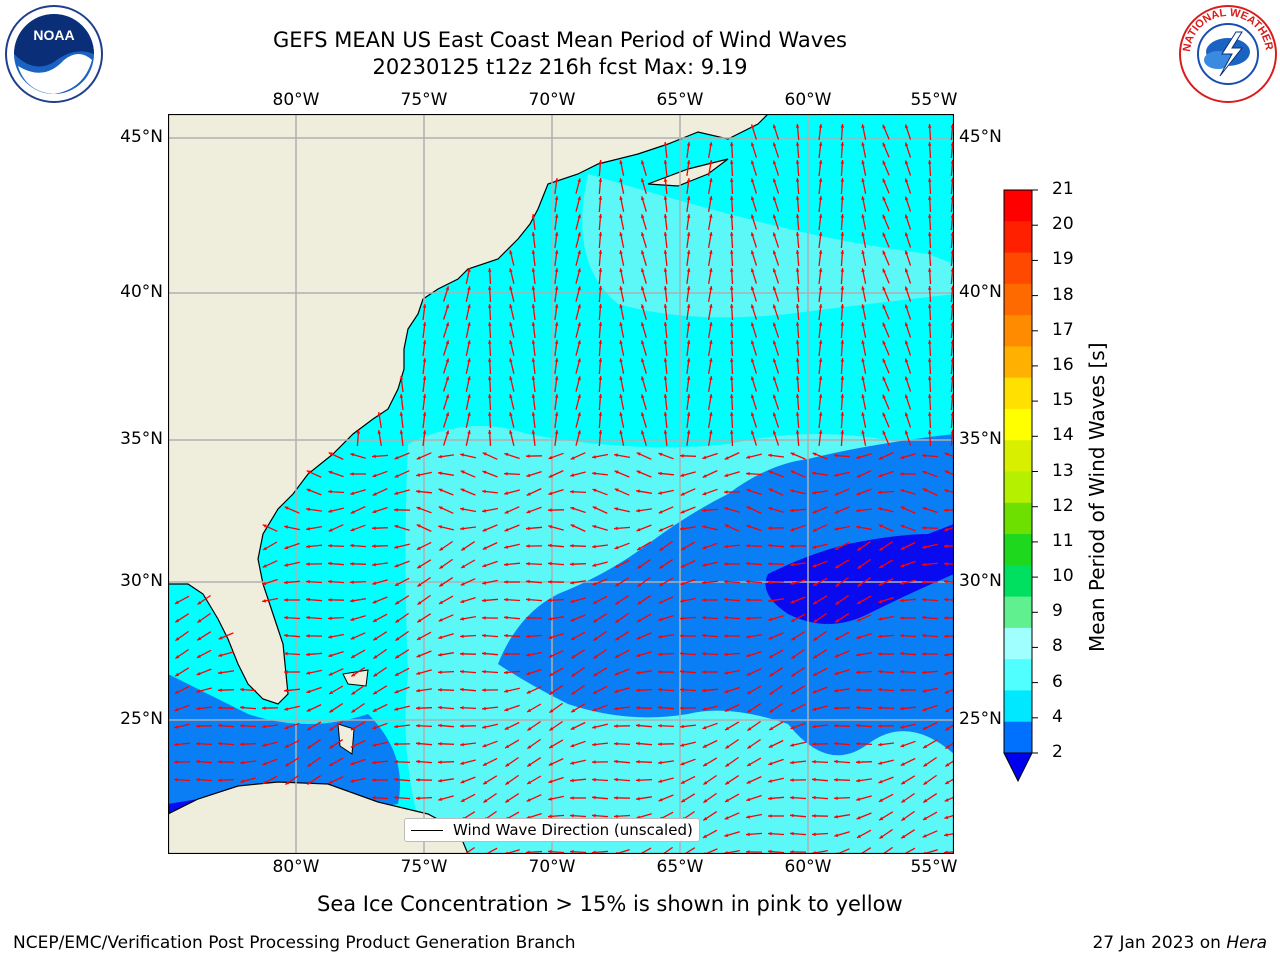 This screenshot has height=960, width=1280. What do you see at coordinates (141, 292) in the screenshot?
I see `lat-tick-left-40n: 40°N` at bounding box center [141, 292].